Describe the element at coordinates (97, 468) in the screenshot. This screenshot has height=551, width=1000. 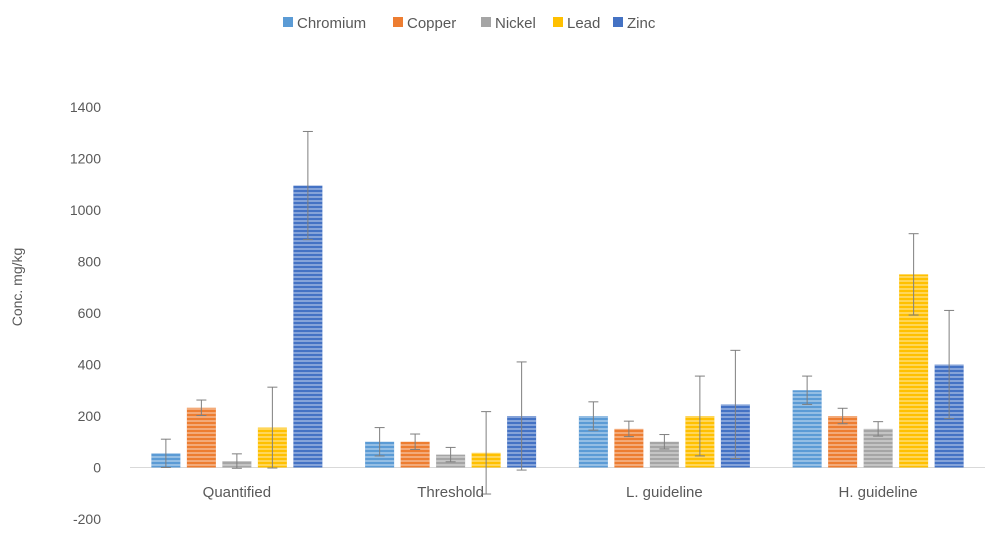
I see `y-tick-label: 0` at that location.